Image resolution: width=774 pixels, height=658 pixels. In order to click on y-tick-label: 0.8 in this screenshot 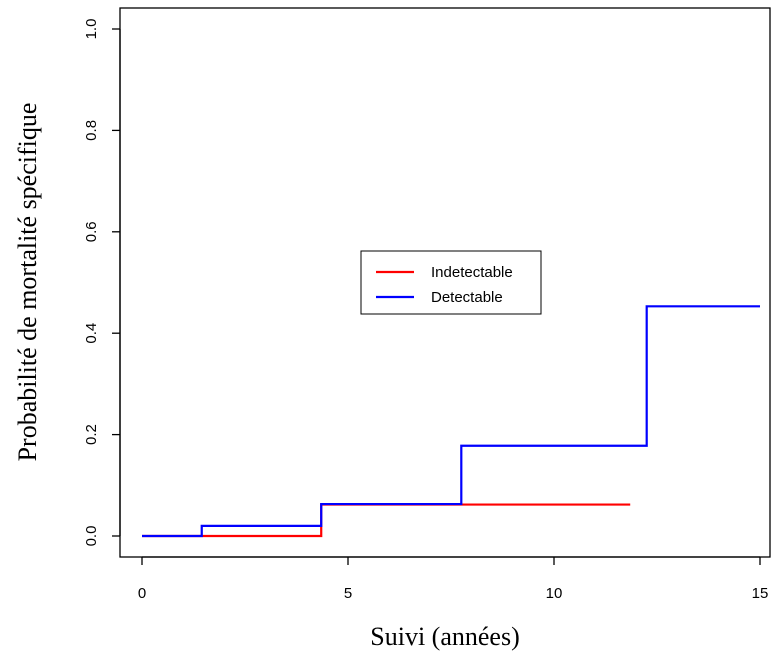, I will do `click(91, 130)`.